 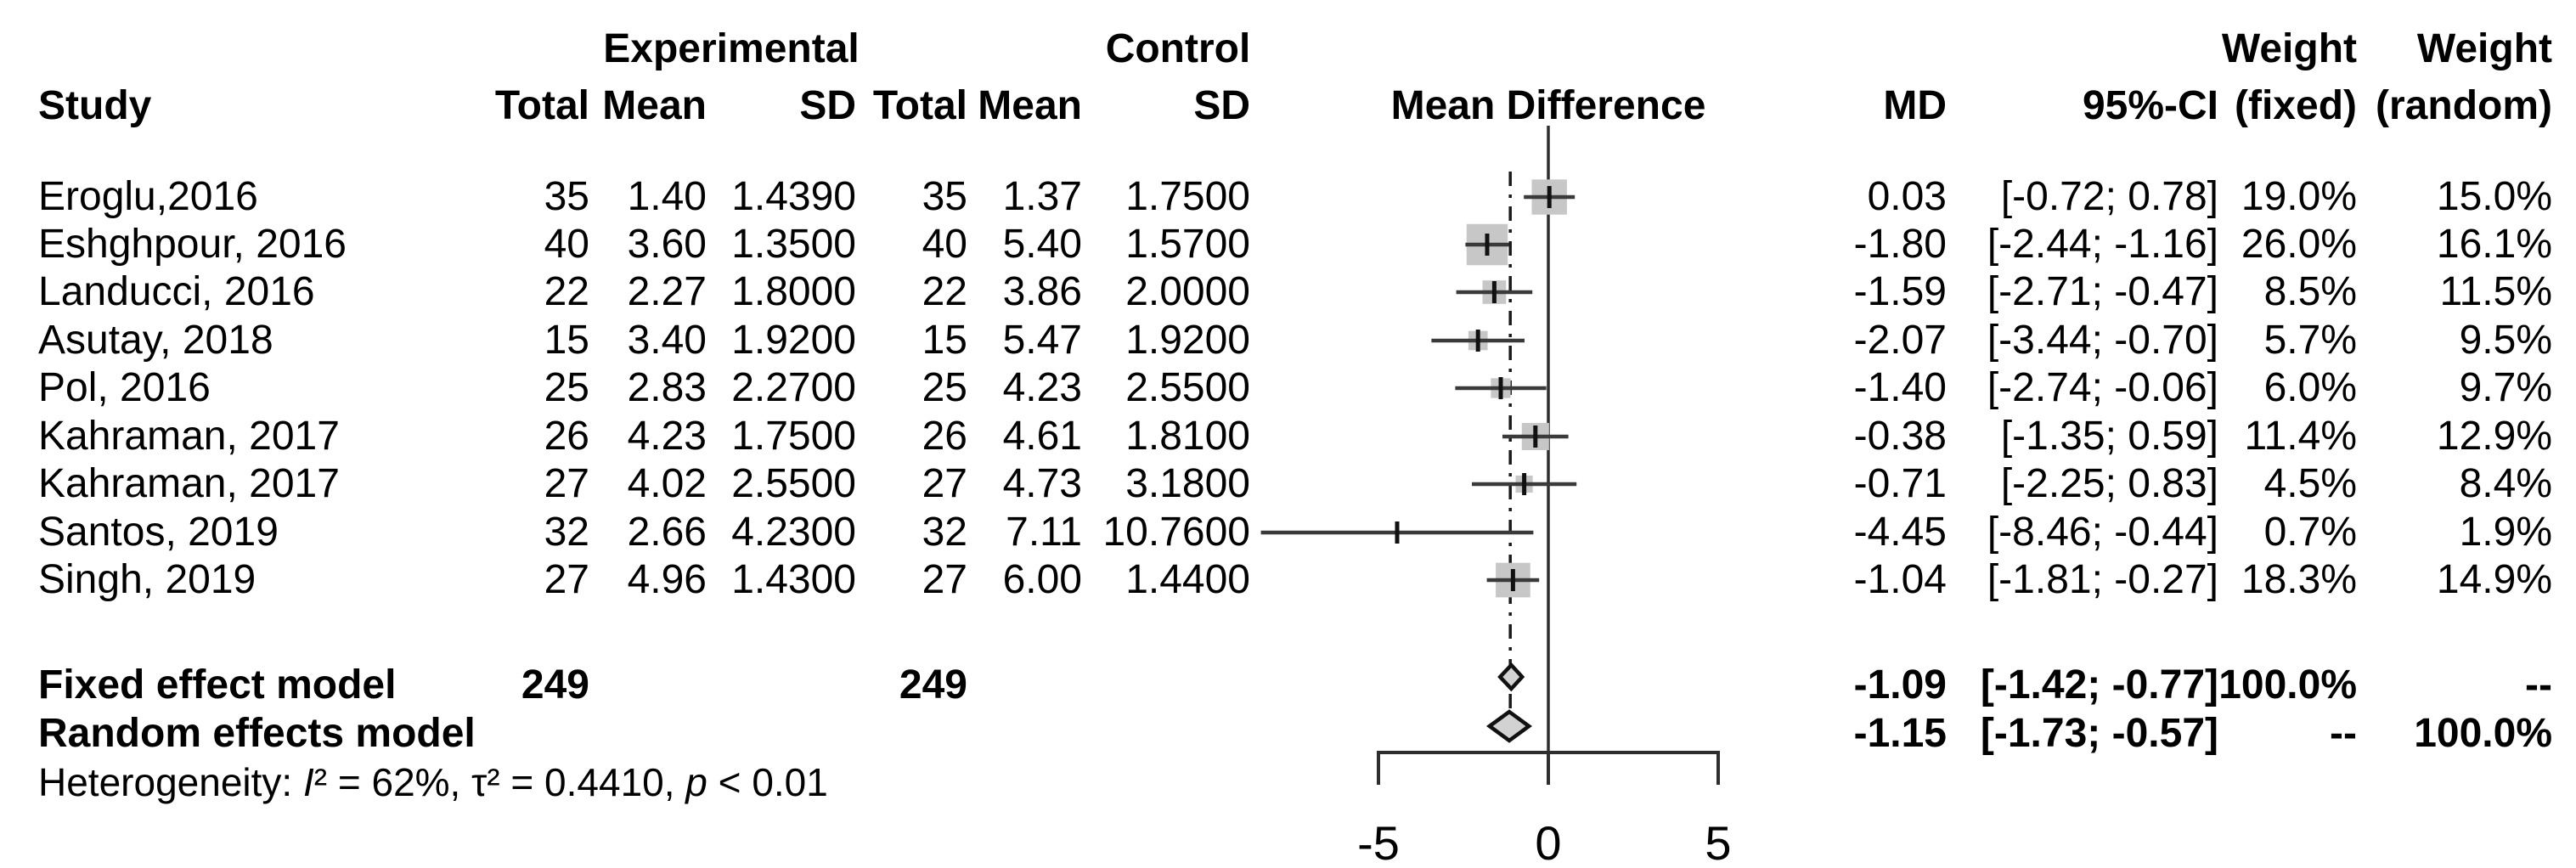 I want to click on ctrl-mean-value: 4.73, so click(x=1042, y=484).